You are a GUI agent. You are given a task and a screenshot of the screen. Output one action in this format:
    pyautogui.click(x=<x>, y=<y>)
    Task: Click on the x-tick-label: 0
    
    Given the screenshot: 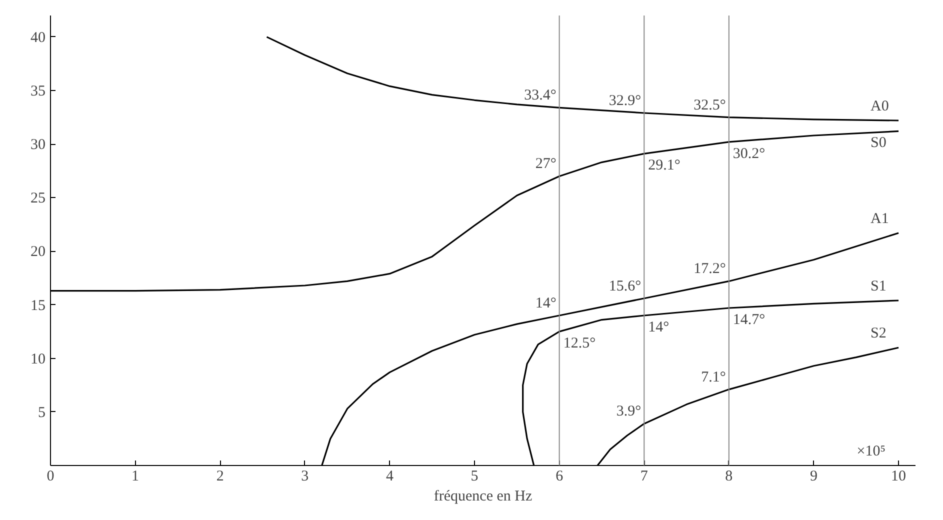 What is the action you would take?
    pyautogui.click(x=50, y=476)
    